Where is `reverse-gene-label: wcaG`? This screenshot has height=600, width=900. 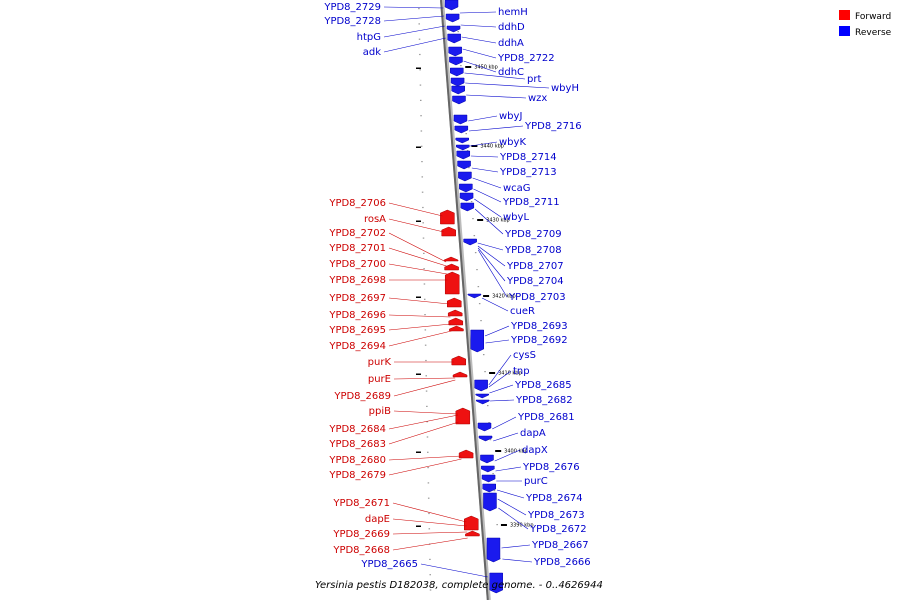
reverse-gene-label: wcaG is located at coordinates (517, 188).